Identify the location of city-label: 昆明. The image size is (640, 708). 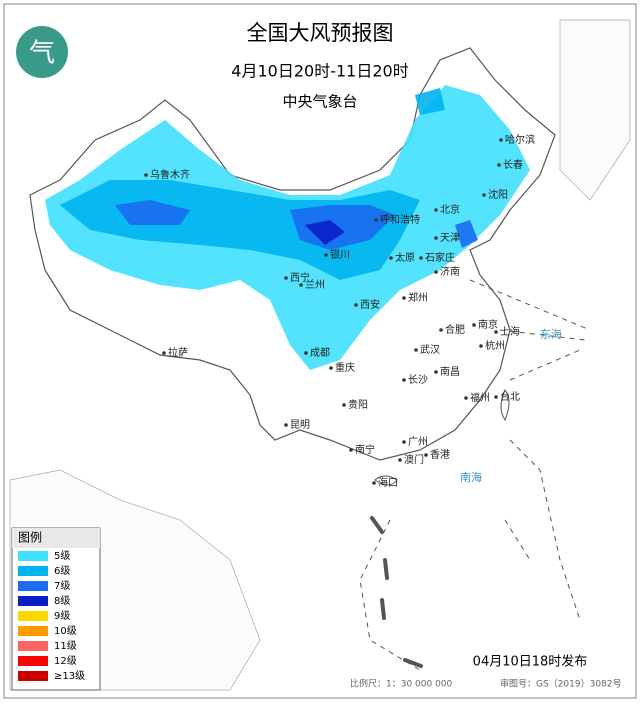
(300, 425).